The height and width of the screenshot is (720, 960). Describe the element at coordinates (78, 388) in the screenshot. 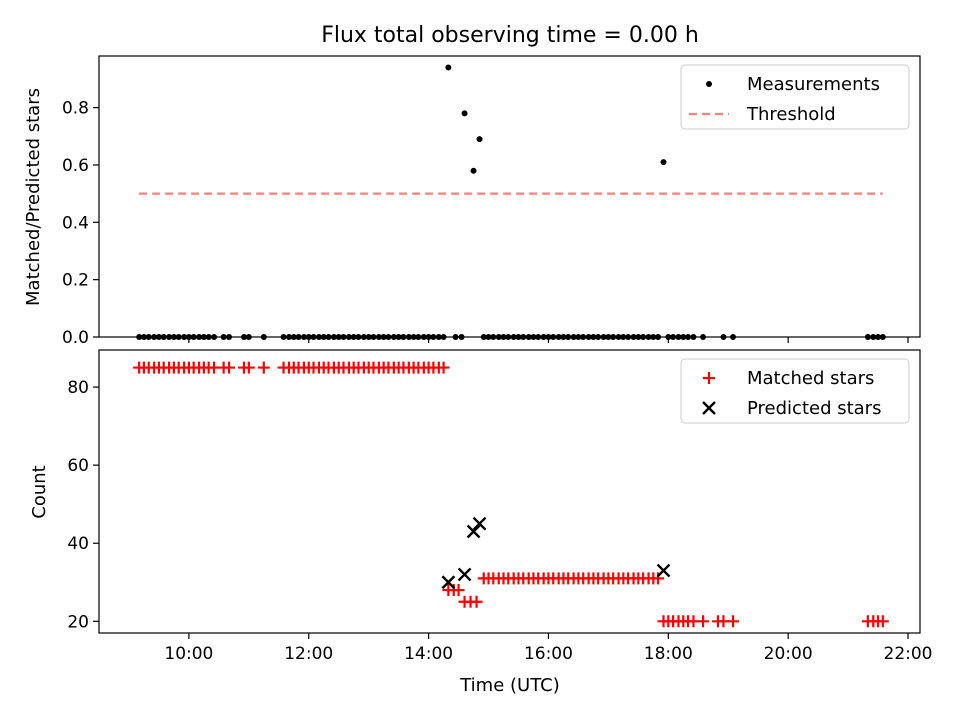

I see `y-tick-label: 80` at that location.